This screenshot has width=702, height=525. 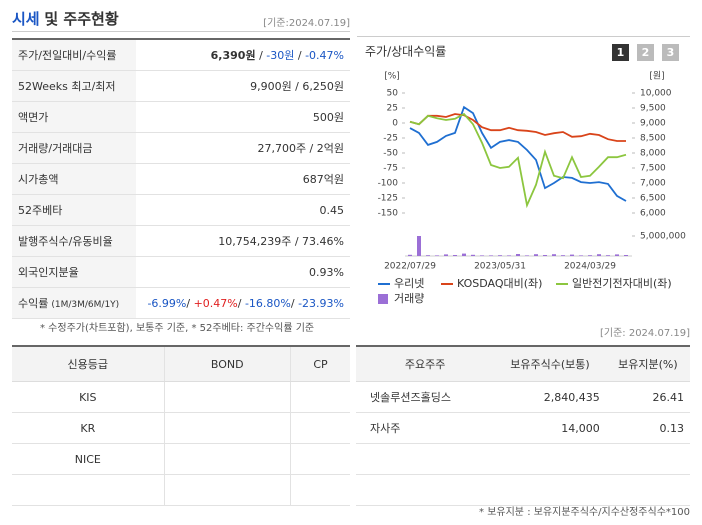 I want to click on legend-label: 일반전기전자대비(좌), so click(x=622, y=283).